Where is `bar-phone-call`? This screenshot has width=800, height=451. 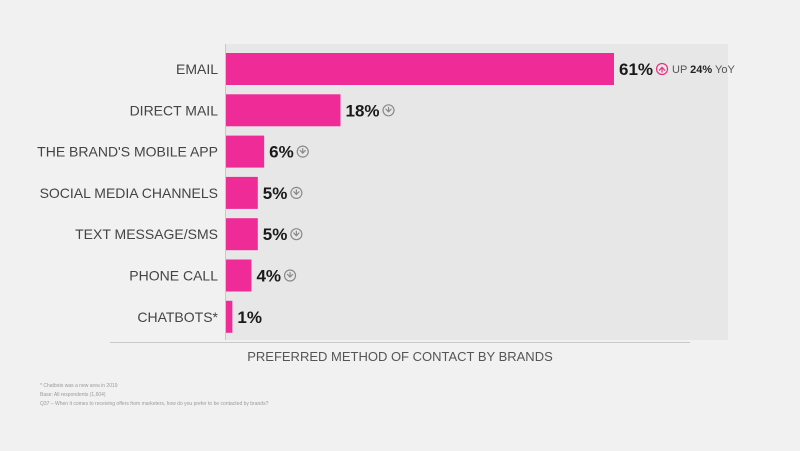
bar-phone-call is located at coordinates (239, 275).